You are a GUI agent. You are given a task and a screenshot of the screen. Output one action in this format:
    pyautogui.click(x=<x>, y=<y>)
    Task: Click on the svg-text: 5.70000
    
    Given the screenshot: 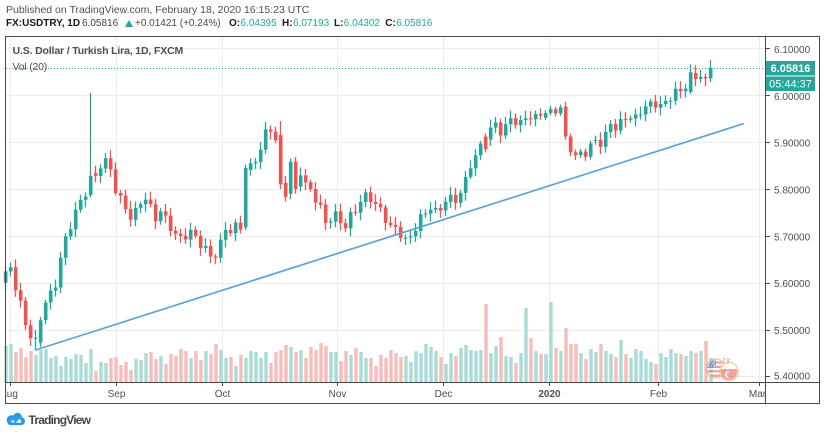 What is the action you would take?
    pyautogui.click(x=792, y=237)
    